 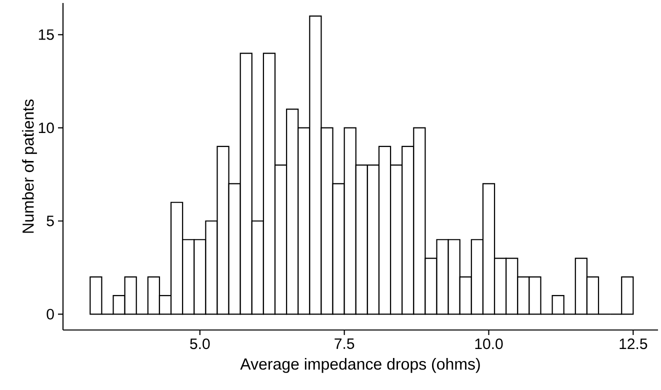 I want to click on y-tick-label: 10, so click(x=46, y=128).